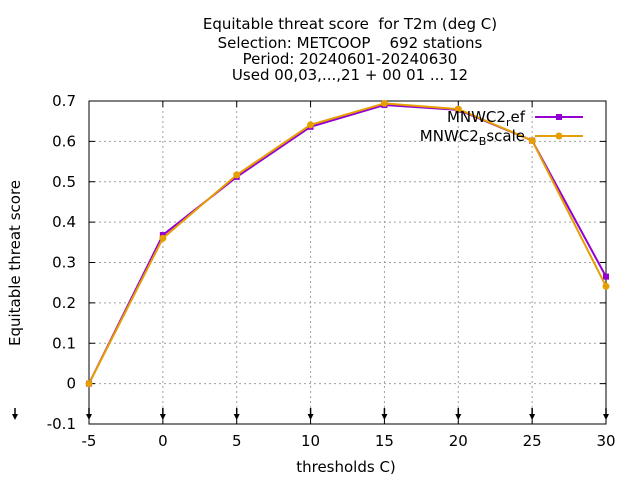  I want to click on y-tick-label: 0.4, so click(64, 222).